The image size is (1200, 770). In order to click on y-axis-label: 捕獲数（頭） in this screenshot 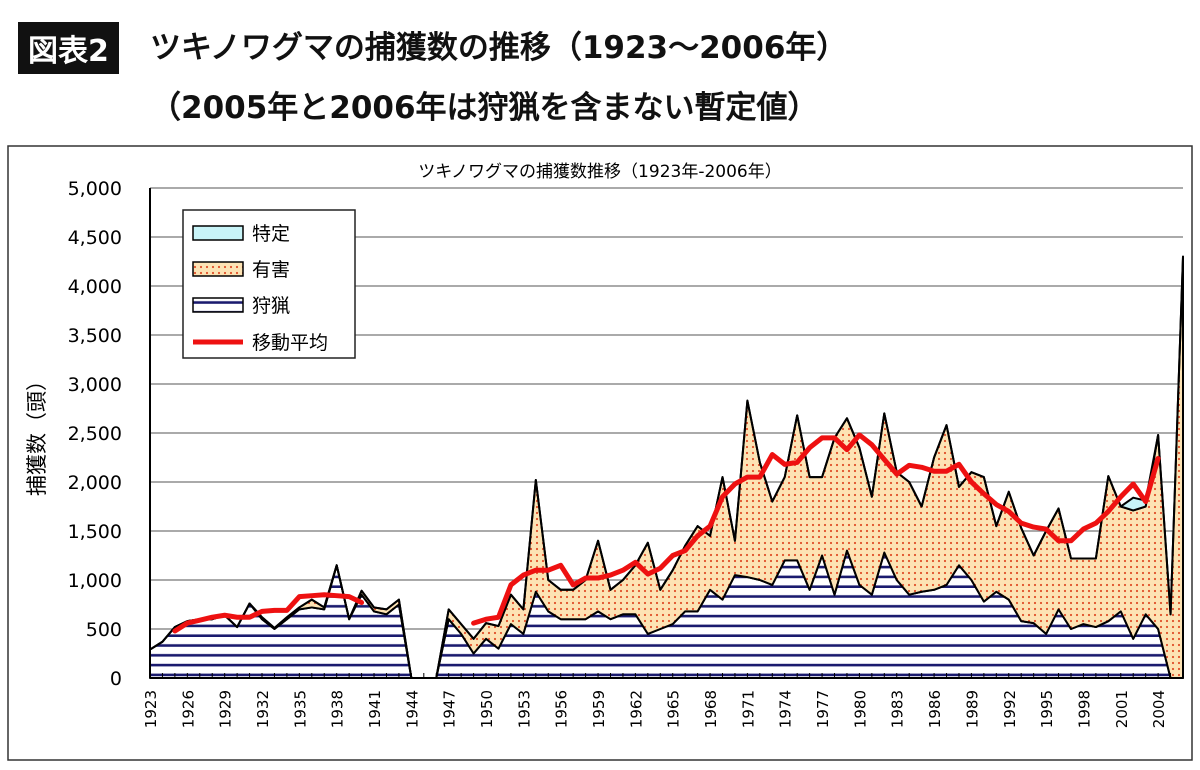, I will do `click(37, 433)`.